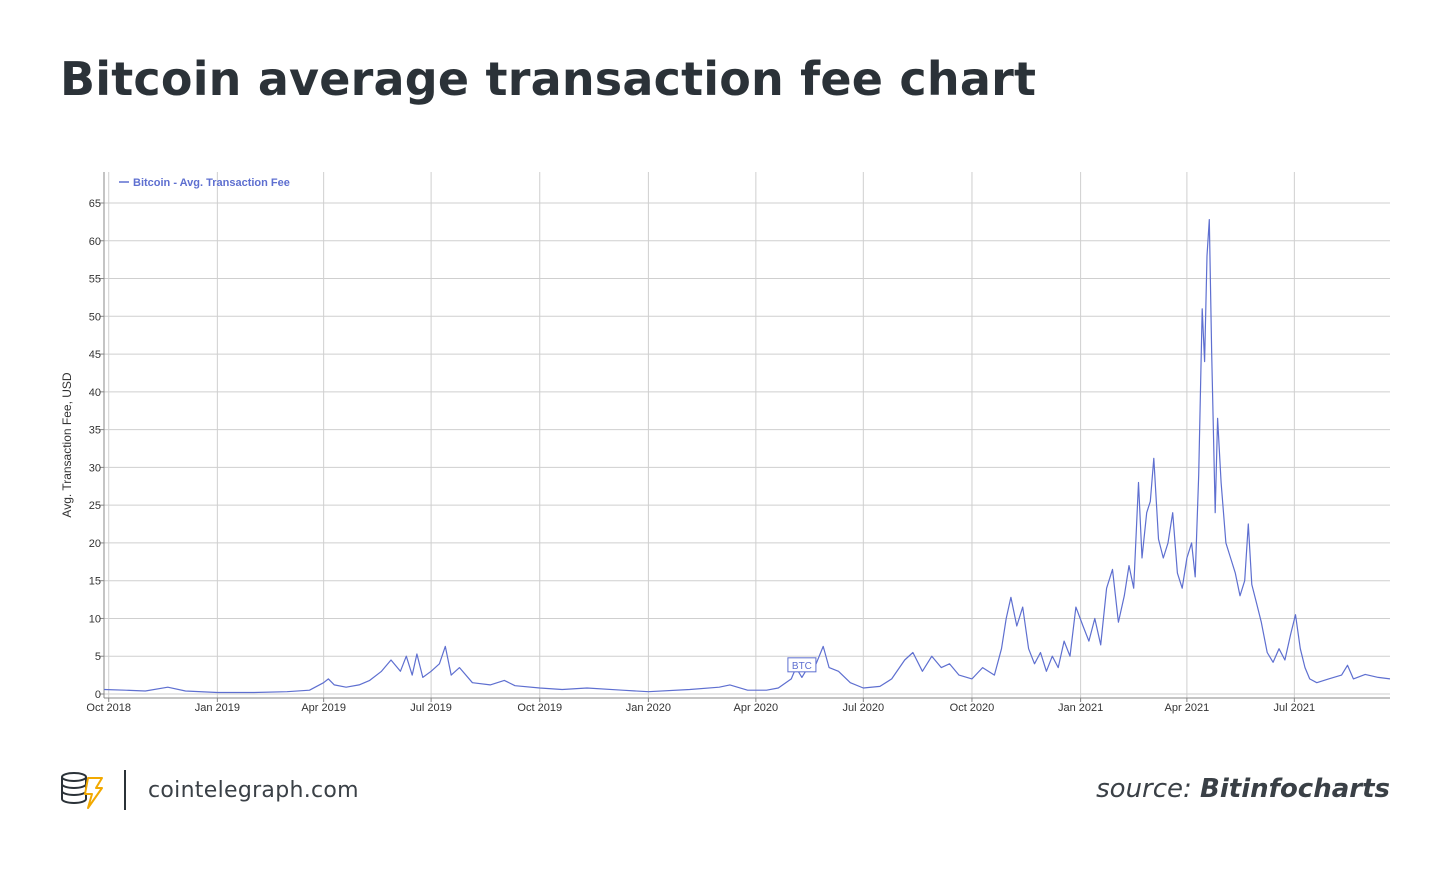 The width and height of the screenshot is (1450, 871). What do you see at coordinates (1295, 708) in the screenshot?
I see `x-tick-label: Jul 2021` at bounding box center [1295, 708].